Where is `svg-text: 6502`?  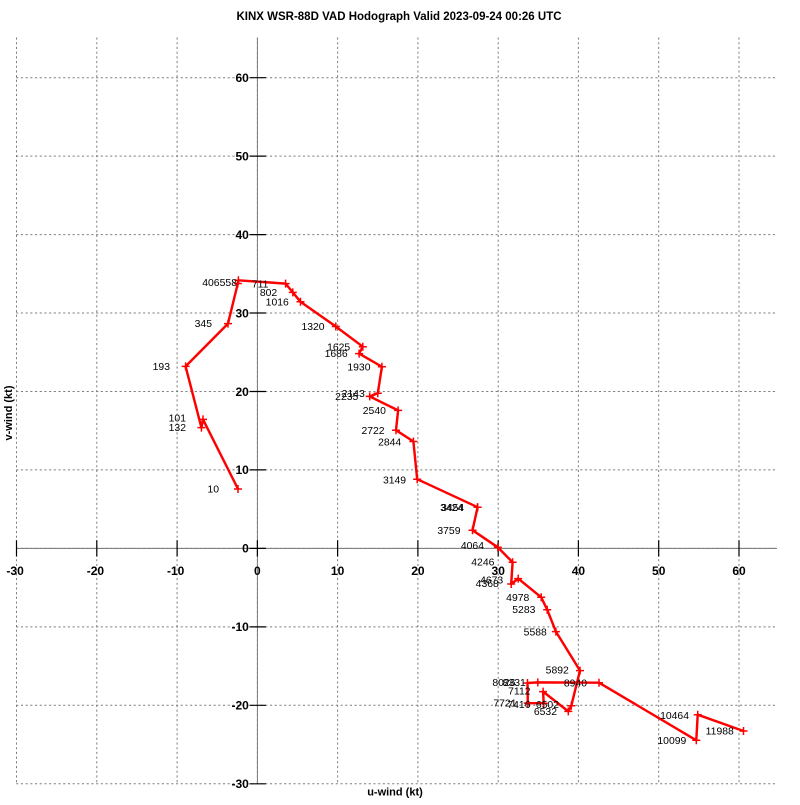
svg-text: 6502 is located at coordinates (547, 705).